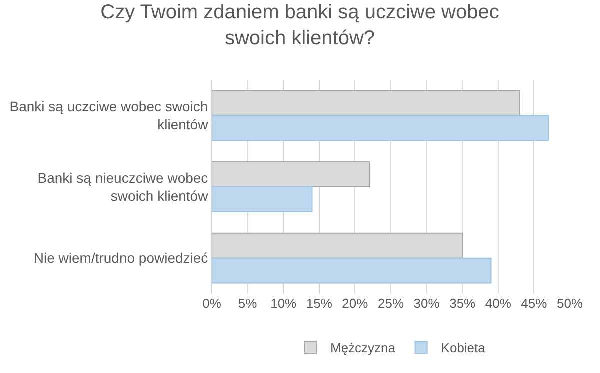 Image resolution: width=600 pixels, height=373 pixels. I want to click on y-tick-label: Banki są uczciwe wobec swoich klientów, so click(110, 115).